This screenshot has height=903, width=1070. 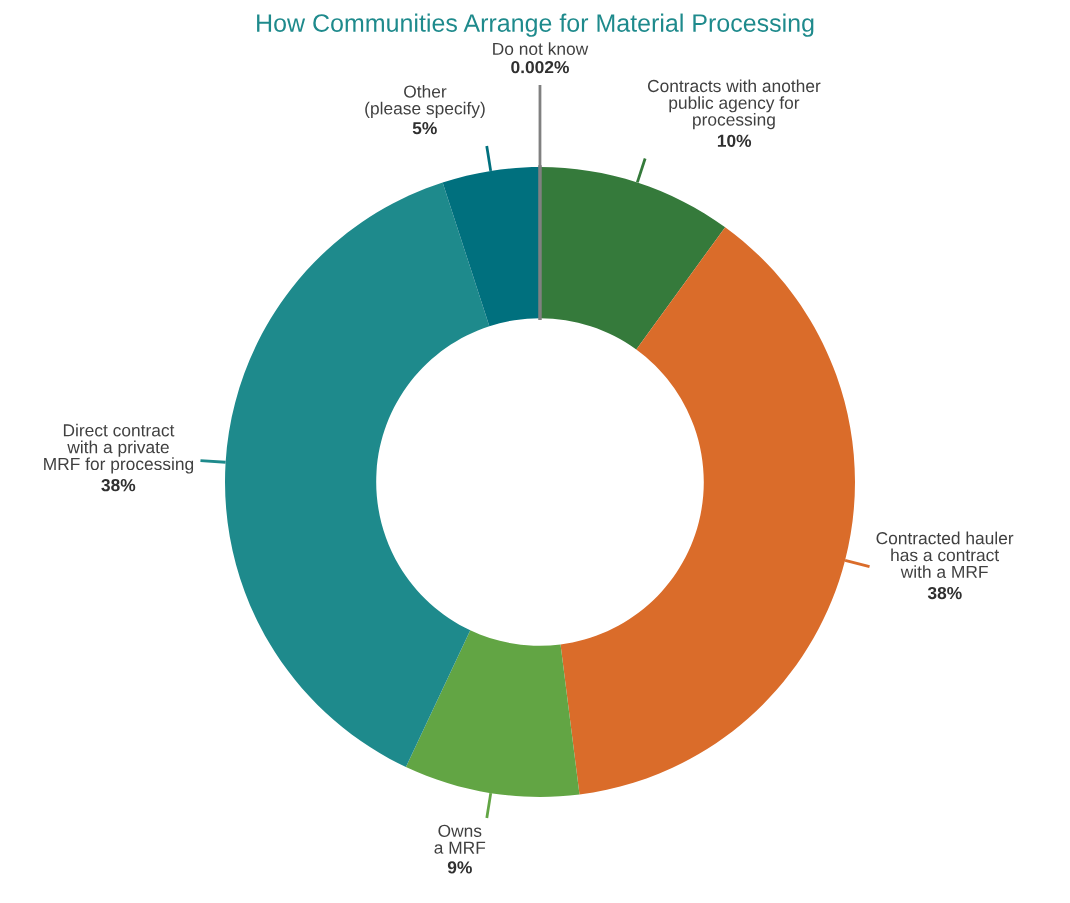 What do you see at coordinates (535, 25) in the screenshot?
I see `chart-title: How Communities Arrange for Material Processing` at bounding box center [535, 25].